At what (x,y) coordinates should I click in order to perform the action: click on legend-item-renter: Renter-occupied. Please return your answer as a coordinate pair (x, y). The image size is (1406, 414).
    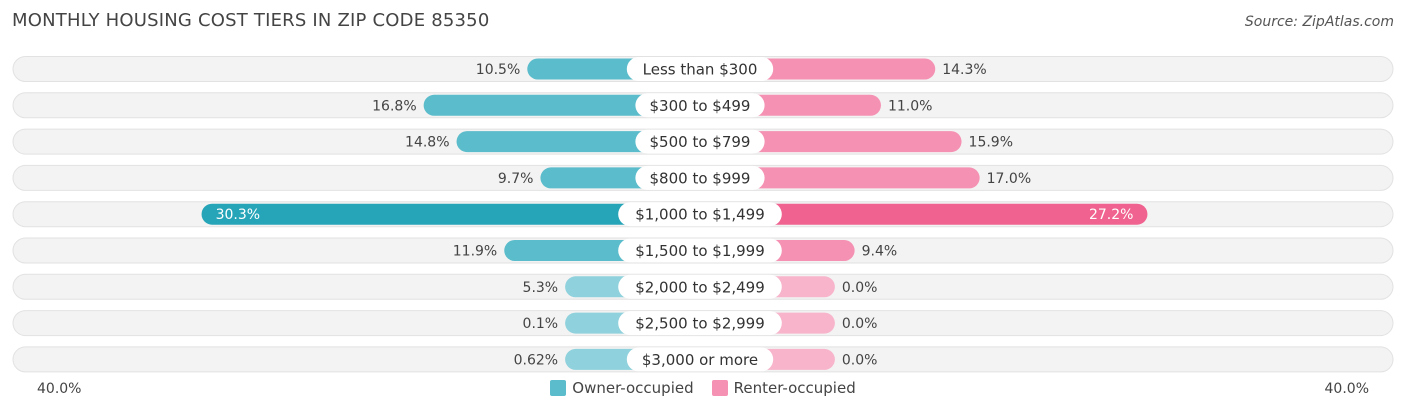
    Looking at the image, I should click on (783, 388).